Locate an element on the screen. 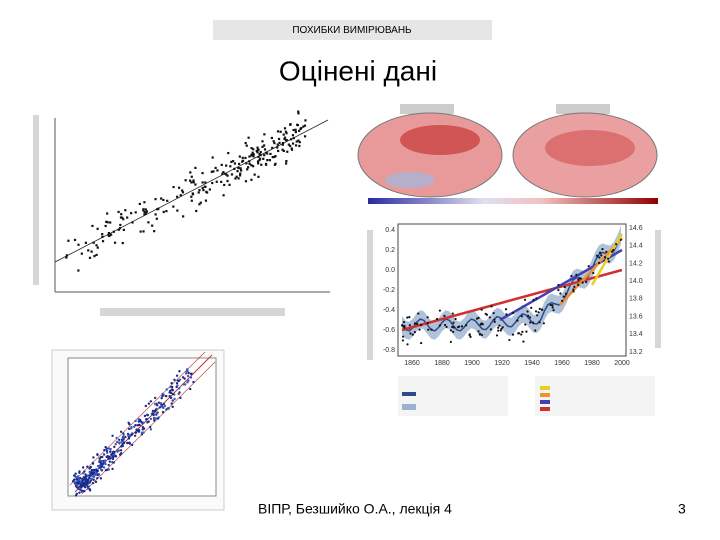 The width and height of the screenshot is (720, 540). diagonal is located at coordinates (148, 428).